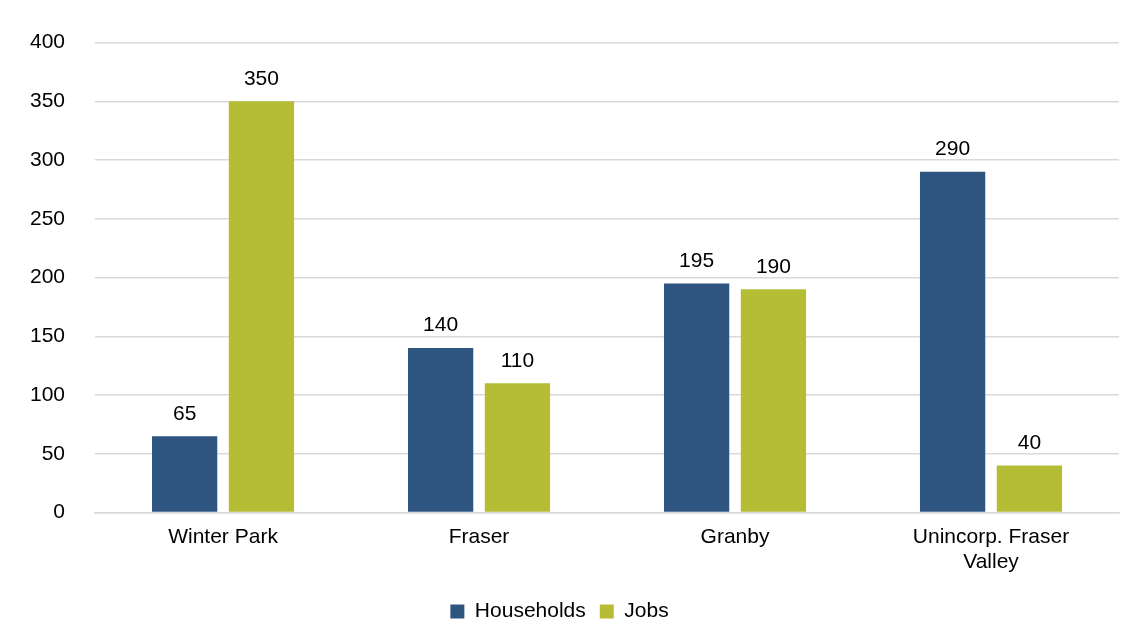 This screenshot has width=1127, height=632. I want to click on data-label: 110, so click(517, 359).